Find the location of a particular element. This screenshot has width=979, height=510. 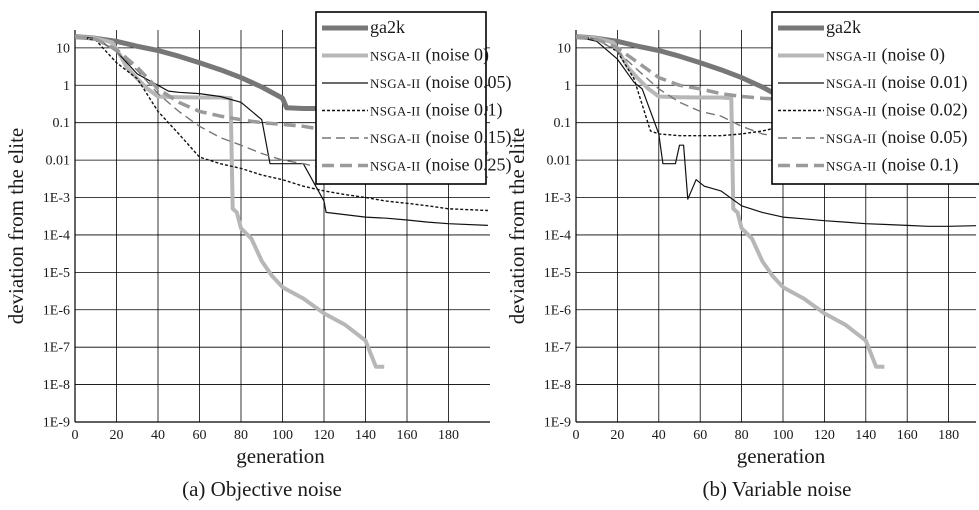

legend-label: NSGA-II (noise 0.25) is located at coordinates (440, 165).